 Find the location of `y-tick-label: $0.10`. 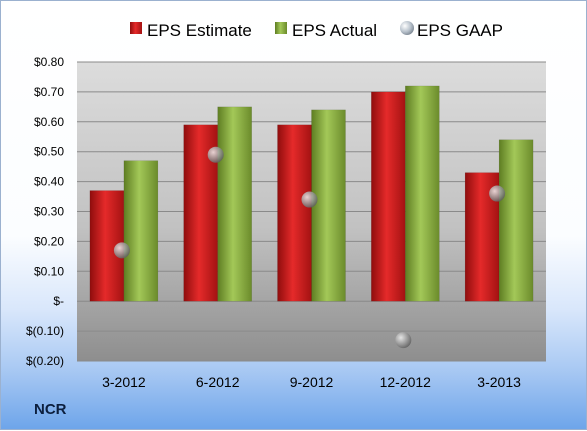

y-tick-label: $0.10 is located at coordinates (49, 271).